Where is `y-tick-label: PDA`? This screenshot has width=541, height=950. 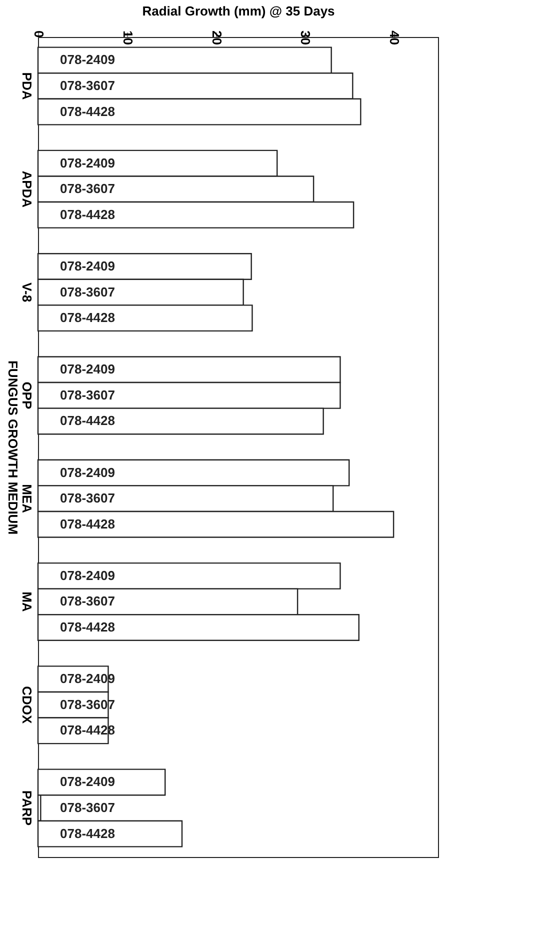
y-tick-label: PDA is located at coordinates (27, 86).